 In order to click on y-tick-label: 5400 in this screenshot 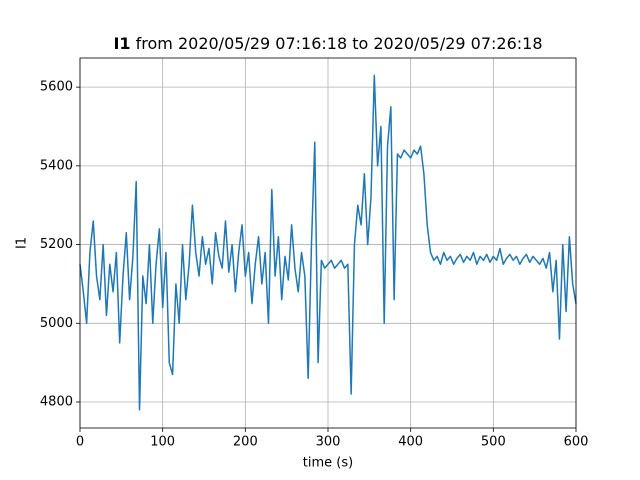, I will do `click(56, 165)`.